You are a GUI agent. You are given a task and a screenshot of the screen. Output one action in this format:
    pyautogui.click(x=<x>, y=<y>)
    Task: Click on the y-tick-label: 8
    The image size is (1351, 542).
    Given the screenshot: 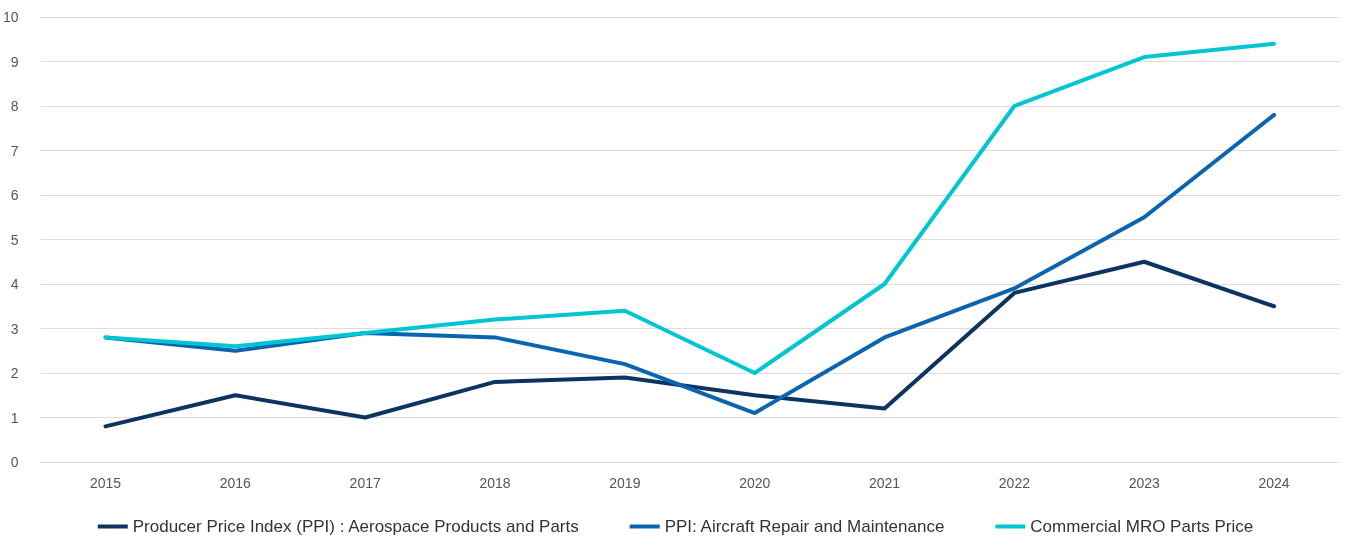 What is the action you would take?
    pyautogui.click(x=14, y=106)
    